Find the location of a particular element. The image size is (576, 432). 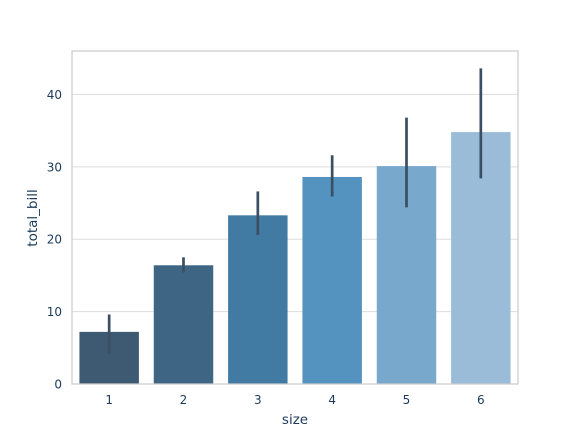

y-tick-label: 0 is located at coordinates (58, 385).